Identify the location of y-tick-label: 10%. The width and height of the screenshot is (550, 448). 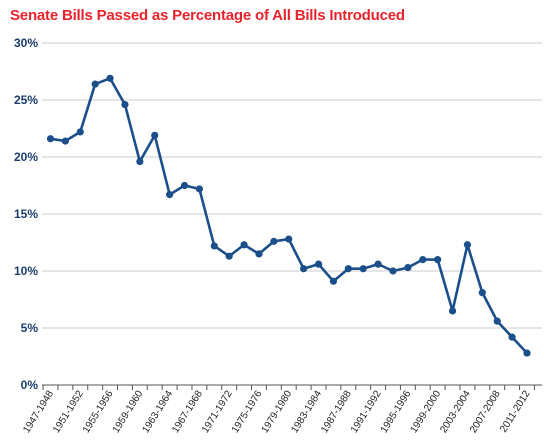
(26, 271).